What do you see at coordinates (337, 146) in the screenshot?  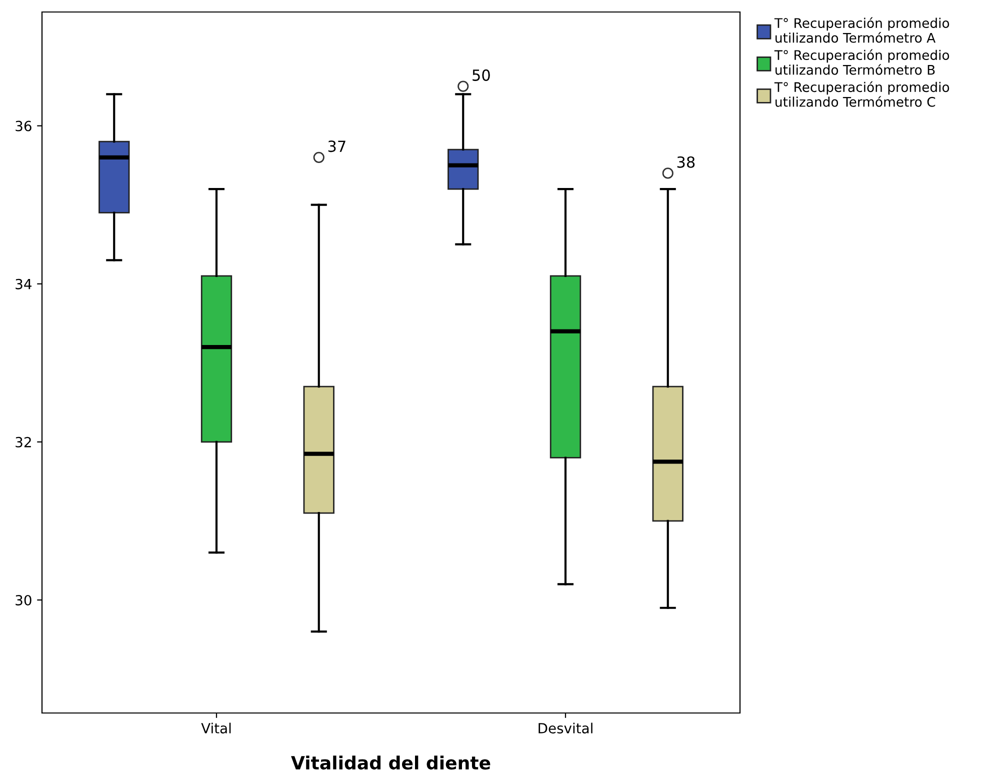 I see `annotation: 37` at bounding box center [337, 146].